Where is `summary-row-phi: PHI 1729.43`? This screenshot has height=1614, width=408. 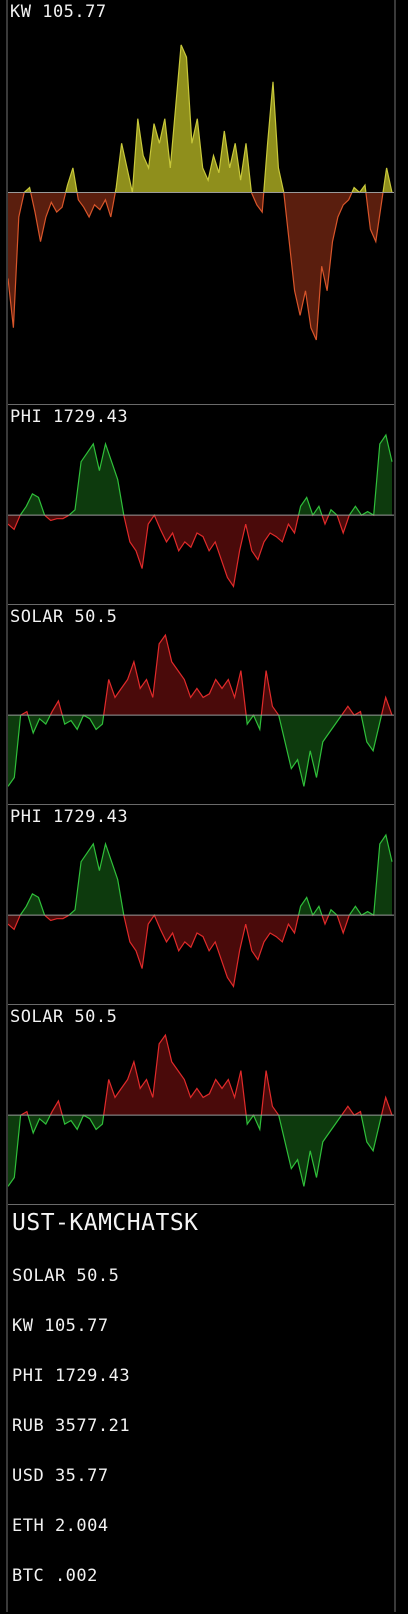 summary-row-phi: PHI 1729.43 is located at coordinates (71, 1376).